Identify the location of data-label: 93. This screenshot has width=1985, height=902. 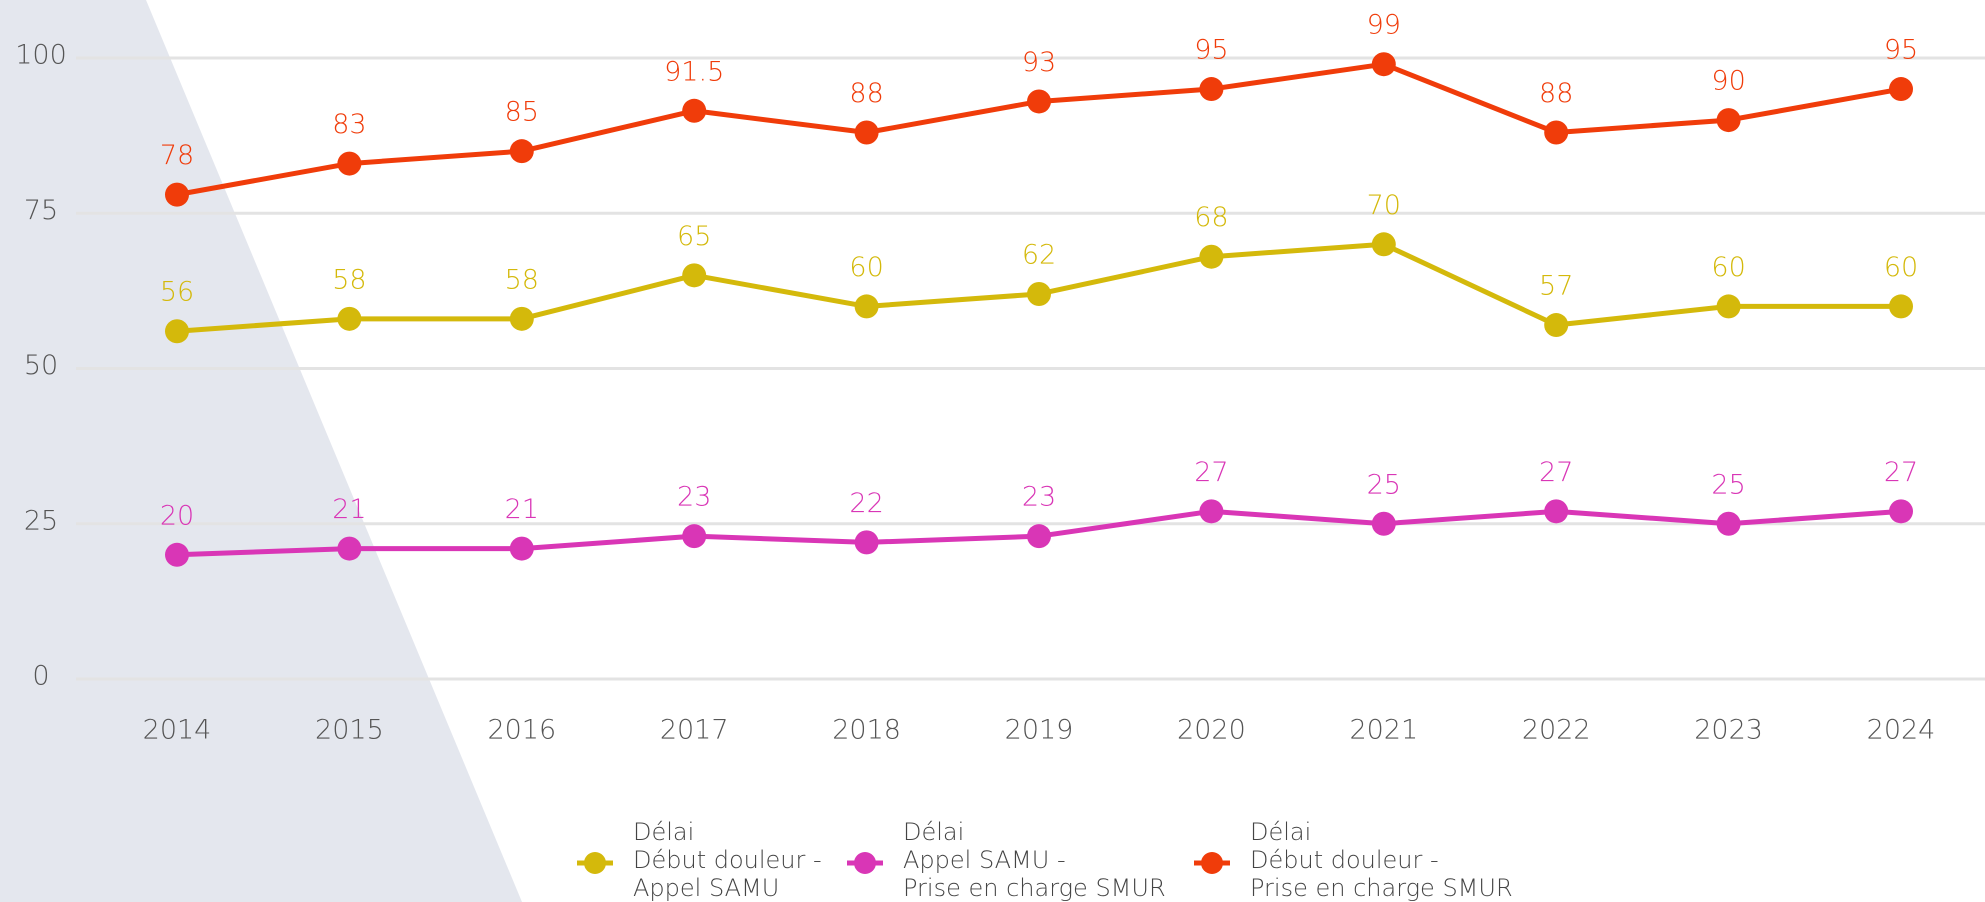
(1039, 62).